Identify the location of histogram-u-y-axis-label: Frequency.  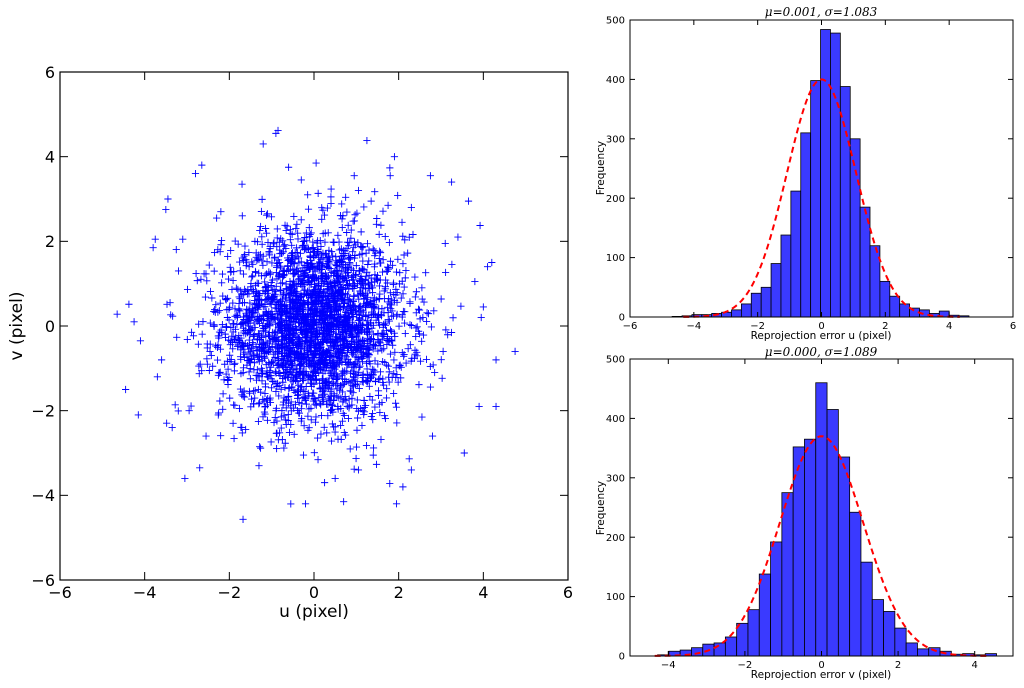
(601, 168).